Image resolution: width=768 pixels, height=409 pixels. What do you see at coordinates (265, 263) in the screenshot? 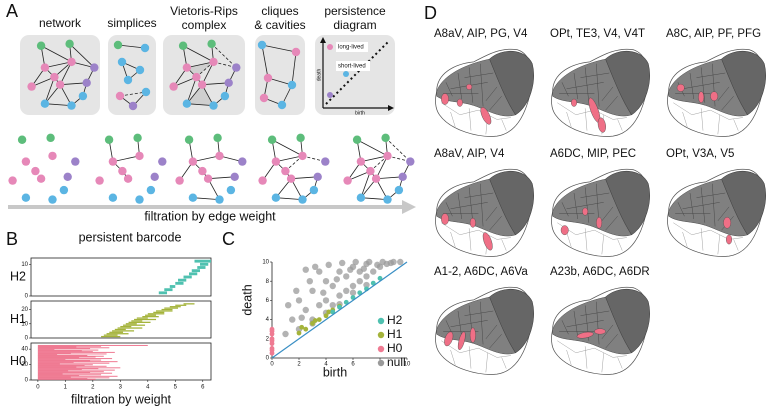
I see `y-tick-label: 10` at bounding box center [265, 263].